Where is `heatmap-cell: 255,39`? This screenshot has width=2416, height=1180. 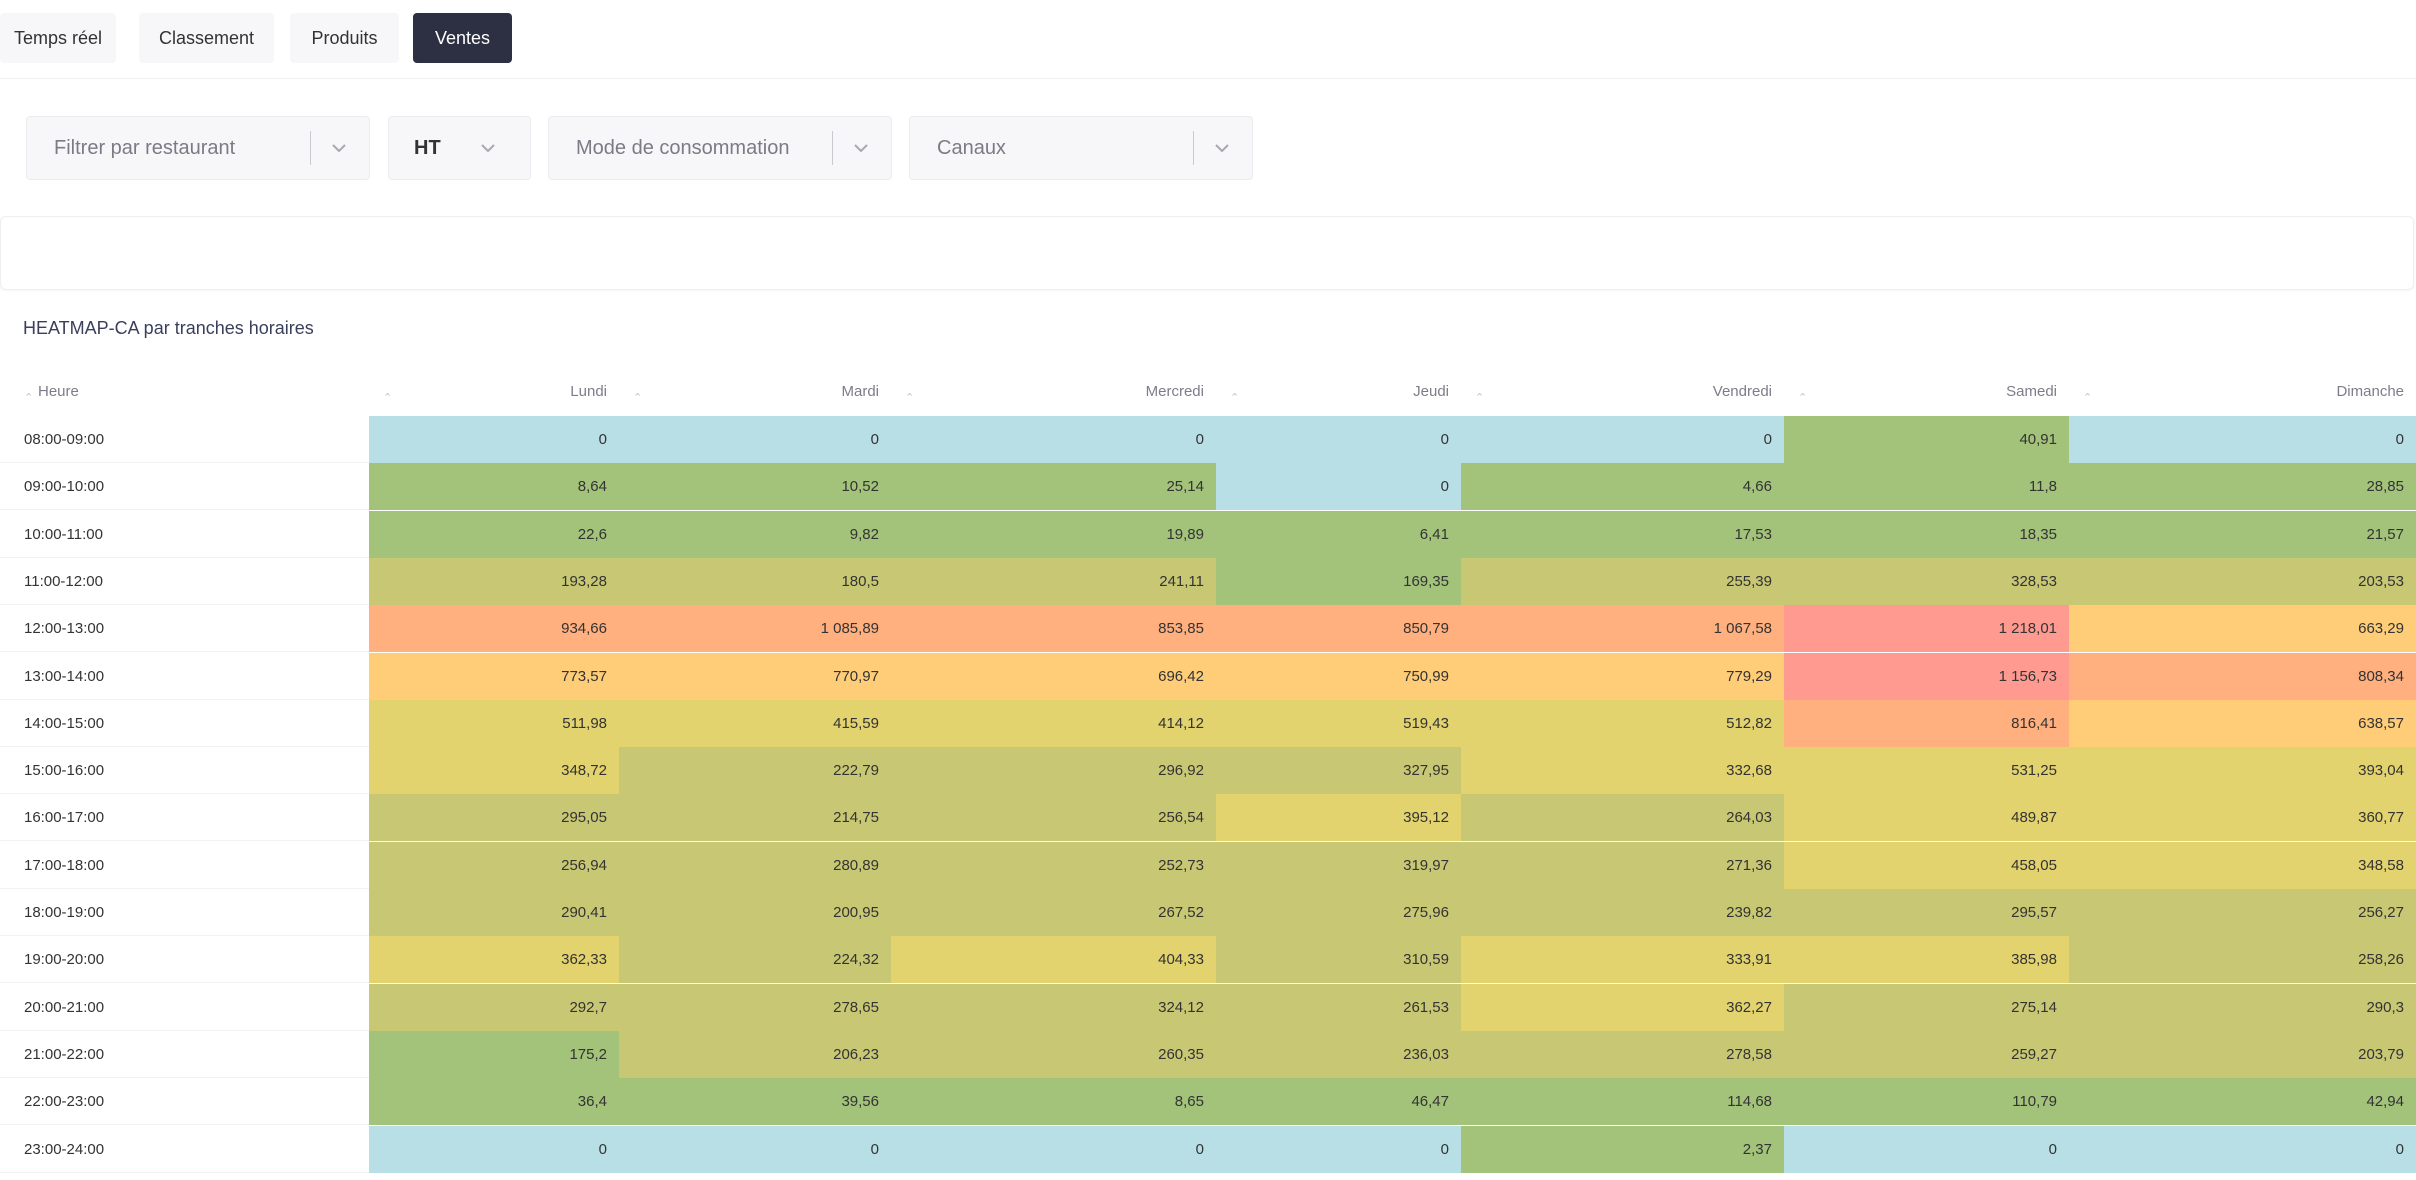 heatmap-cell: 255,39 is located at coordinates (1622, 581).